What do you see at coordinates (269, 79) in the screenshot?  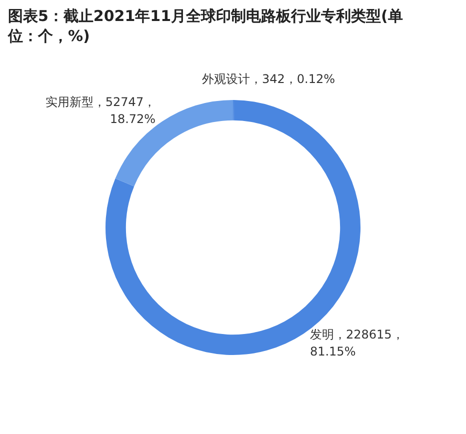 I see `slice-label: 外观设计，342，0.12%` at bounding box center [269, 79].